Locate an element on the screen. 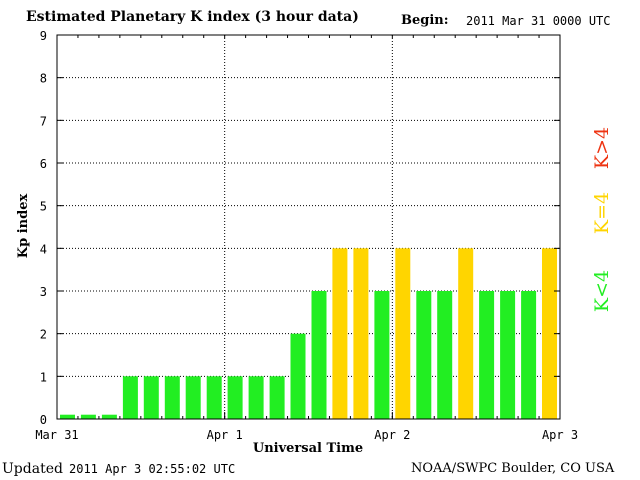 This screenshot has width=640, height=480. begin-label: Begin: is located at coordinates (425, 20).